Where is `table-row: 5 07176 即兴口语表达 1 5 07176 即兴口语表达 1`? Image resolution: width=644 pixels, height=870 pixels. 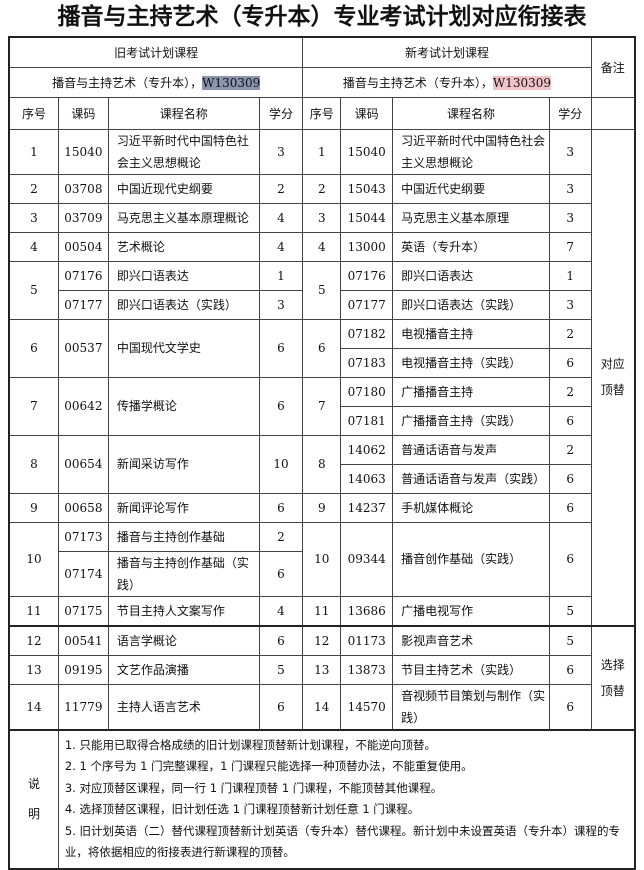
table-row: 5 07176 即兴口语表达 1 5 07176 即兴口语表达 1 is located at coordinates (321, 290).